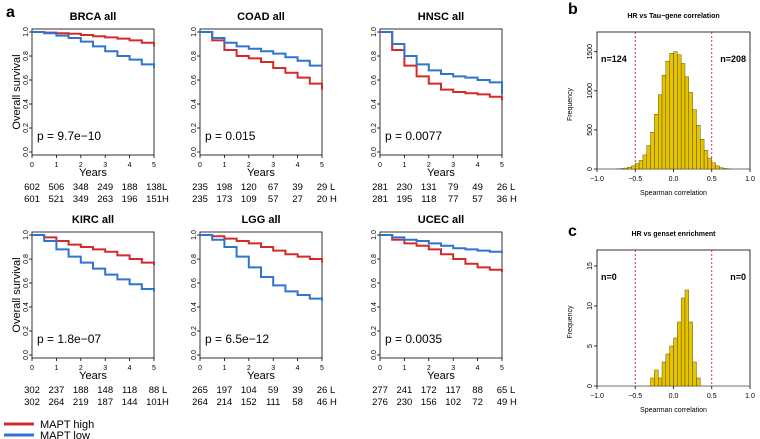  I want to click on km-risk-high-count: 49, so click(502, 402).